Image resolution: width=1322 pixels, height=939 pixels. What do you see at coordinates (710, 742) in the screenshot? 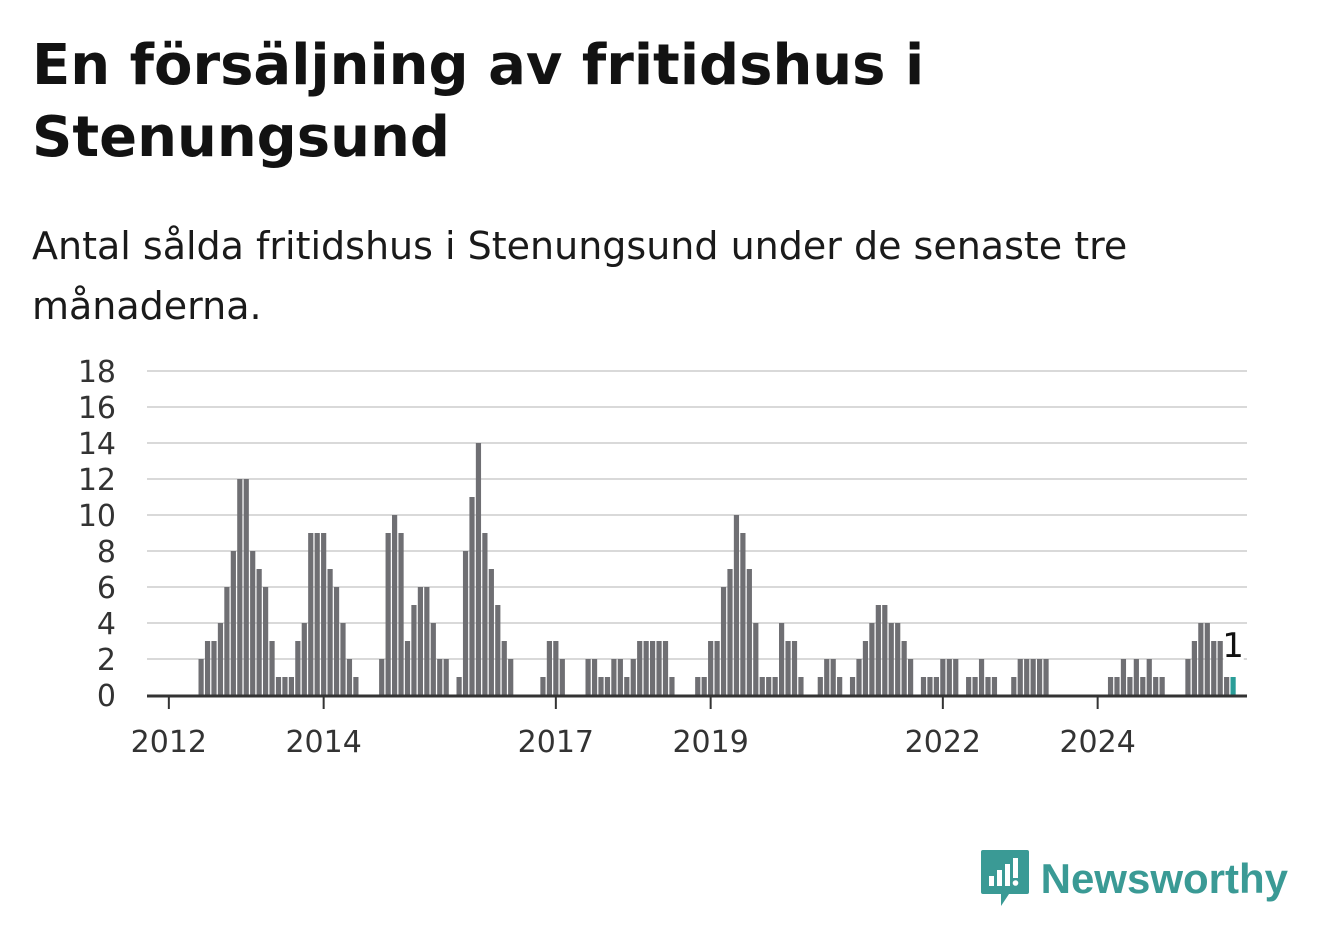
I see `x-tick-label: 2019` at bounding box center [710, 742].